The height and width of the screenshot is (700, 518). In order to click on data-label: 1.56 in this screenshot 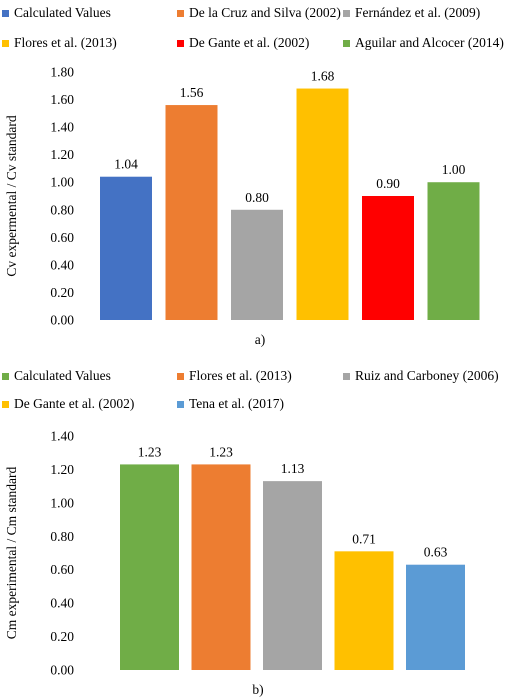, I will do `click(192, 92)`.